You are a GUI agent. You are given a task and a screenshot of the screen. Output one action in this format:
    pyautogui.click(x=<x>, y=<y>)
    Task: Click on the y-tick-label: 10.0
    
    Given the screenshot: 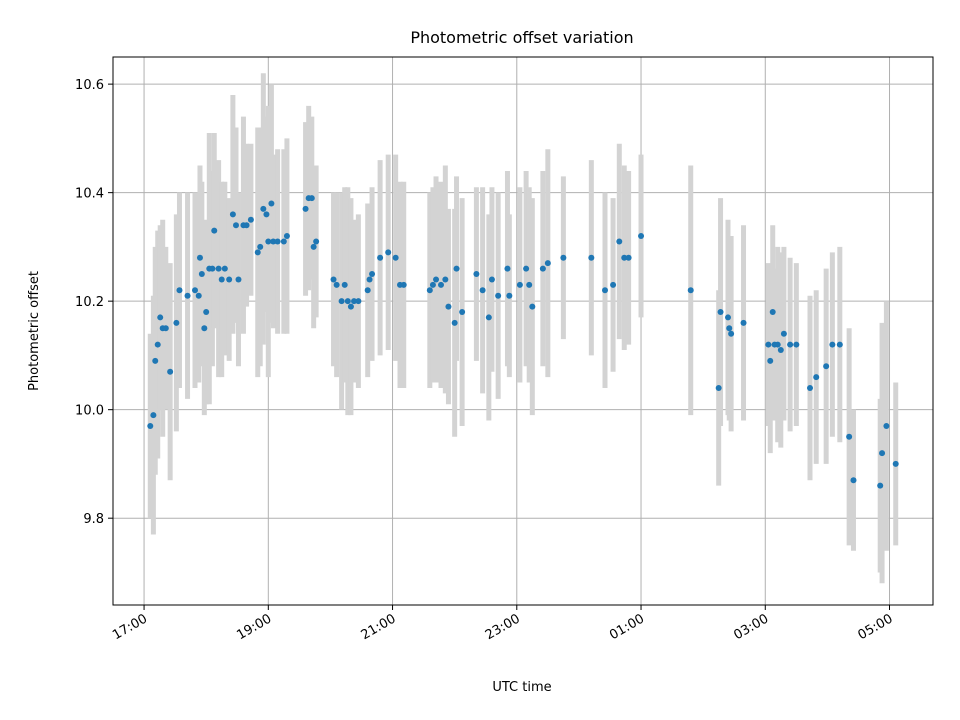 What is the action you would take?
    pyautogui.click(x=89, y=411)
    